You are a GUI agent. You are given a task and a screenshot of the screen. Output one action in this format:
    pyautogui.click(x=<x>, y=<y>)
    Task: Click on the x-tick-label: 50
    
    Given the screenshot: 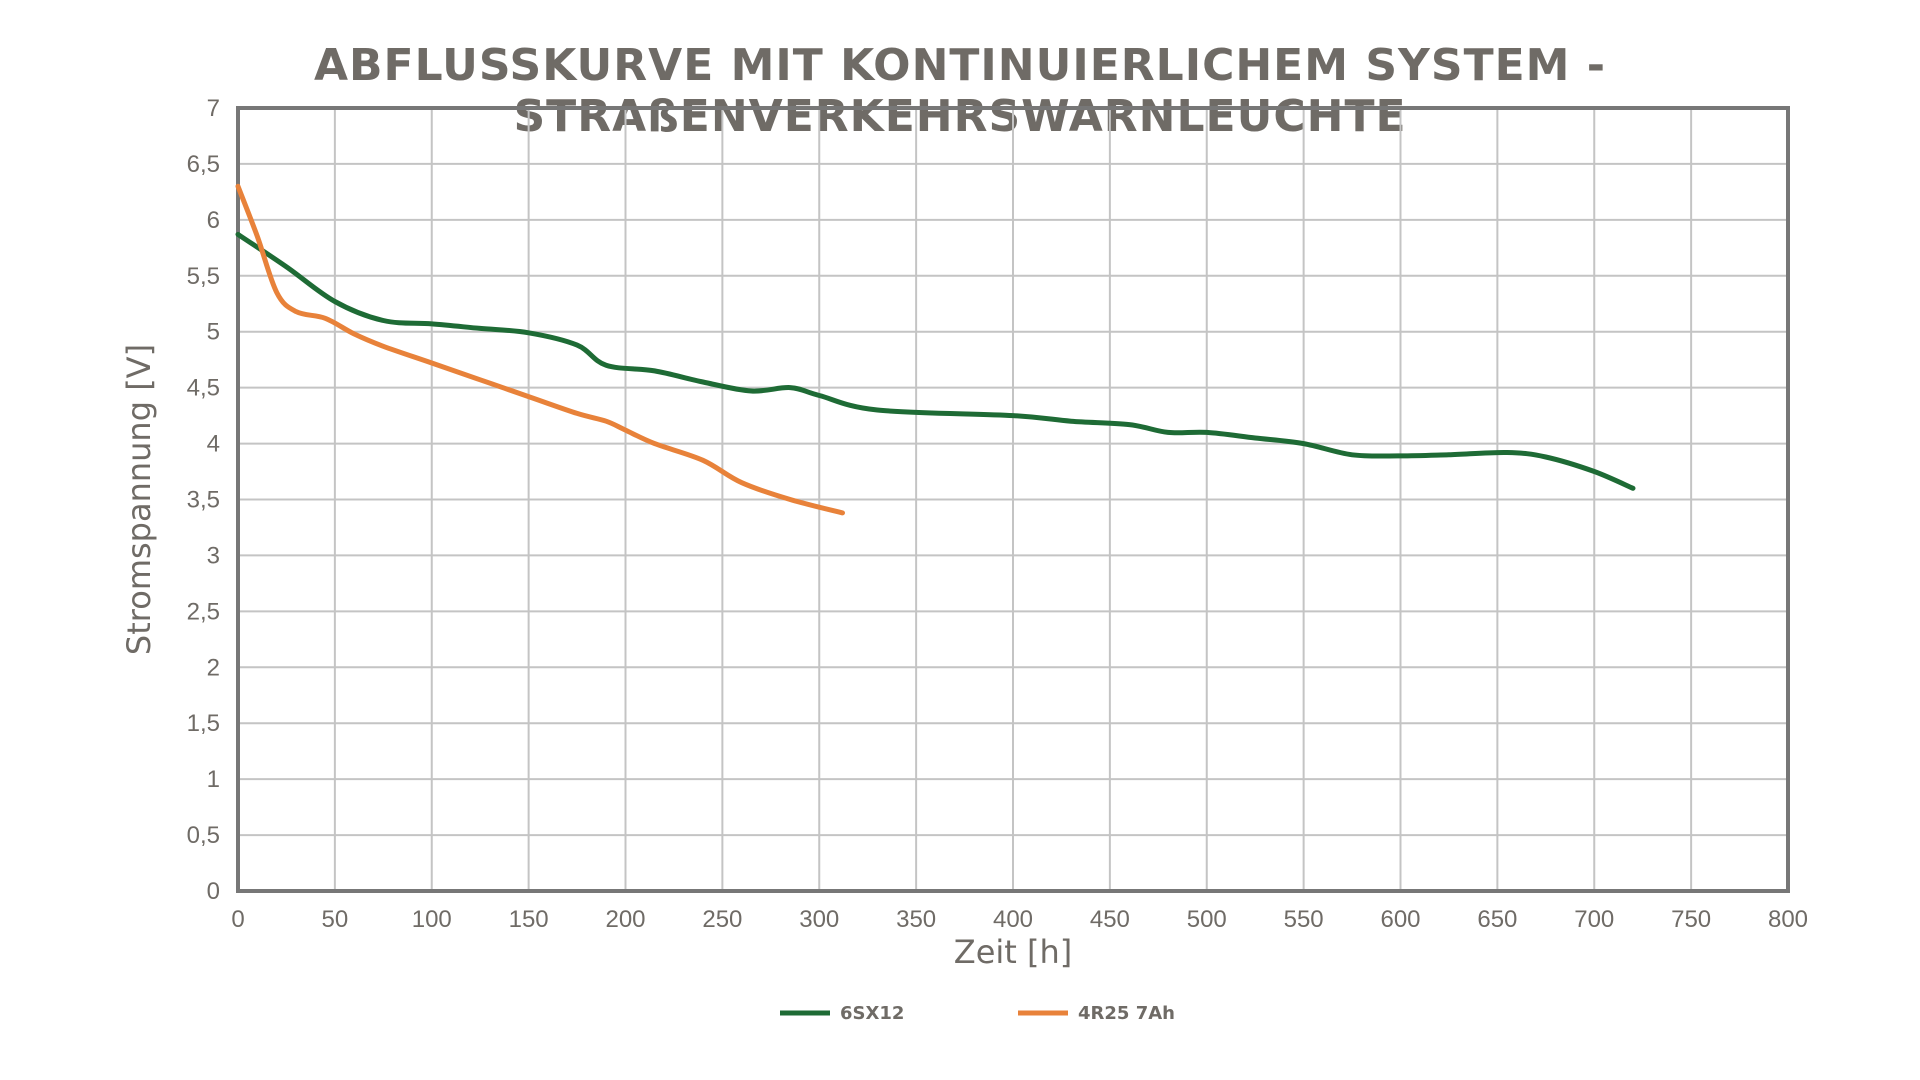 What is the action you would take?
    pyautogui.click(x=335, y=919)
    